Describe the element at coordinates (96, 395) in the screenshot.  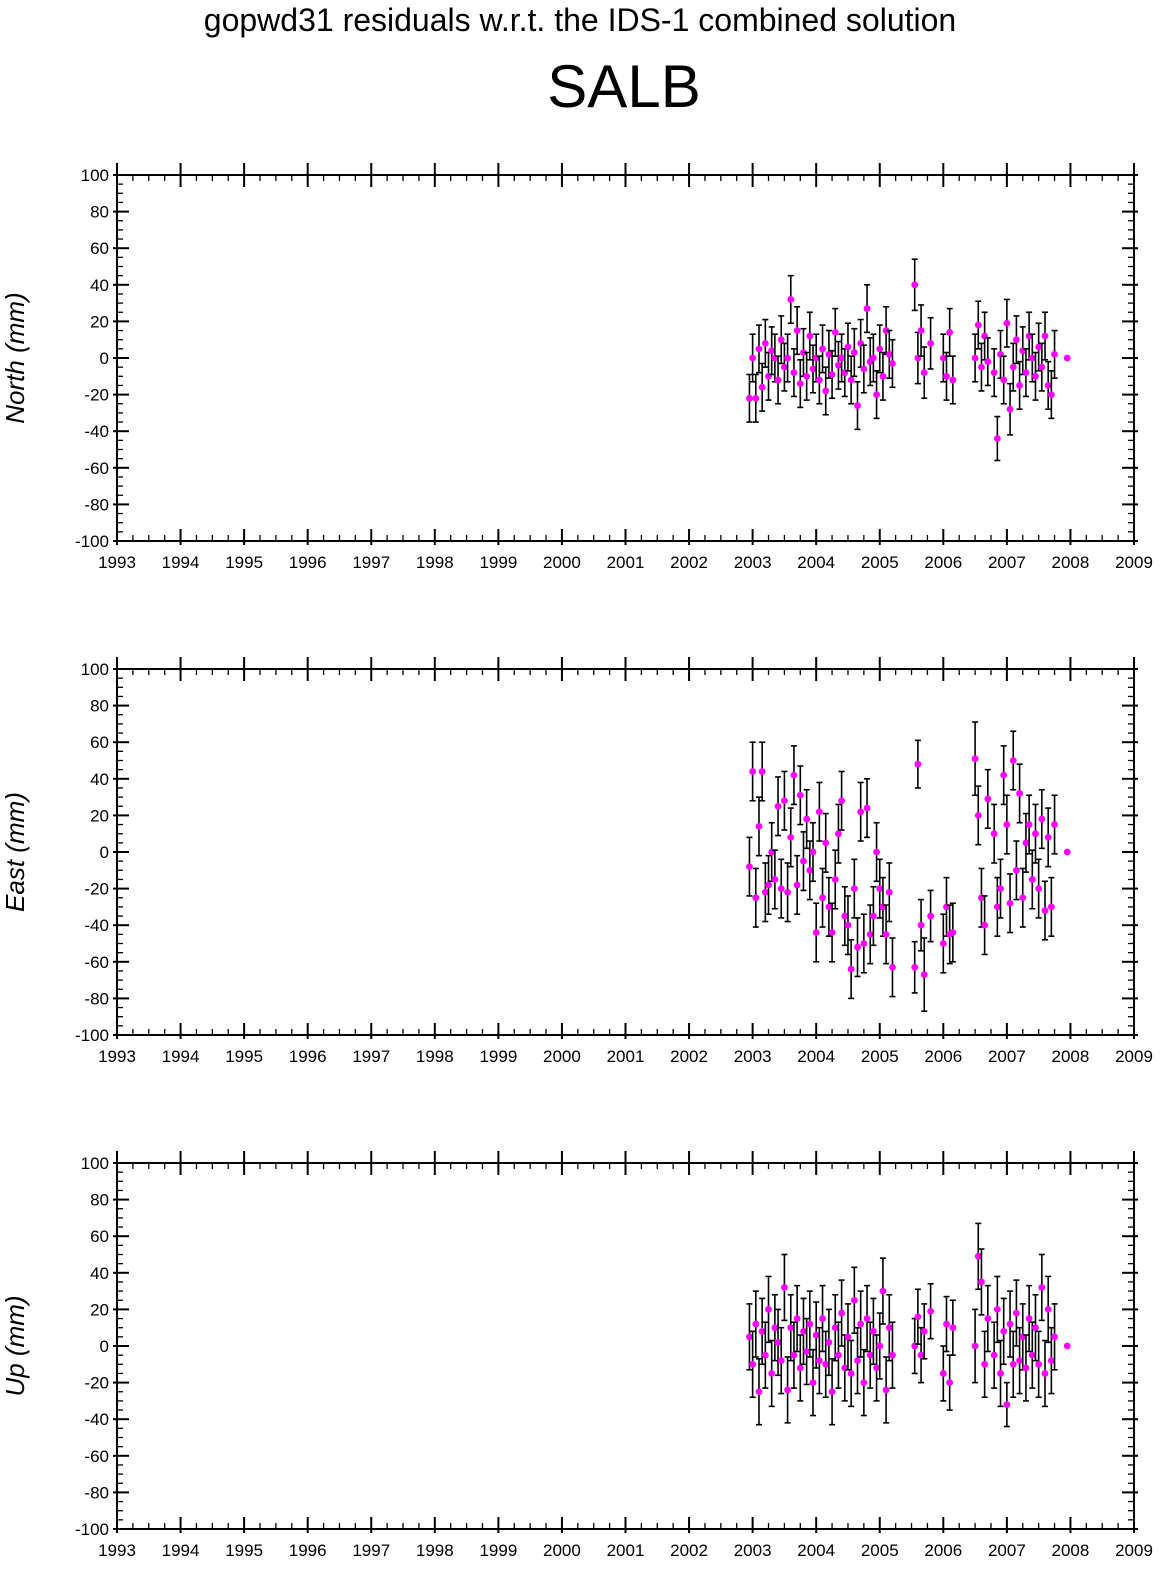
I see `y-tick-label: -20` at that location.